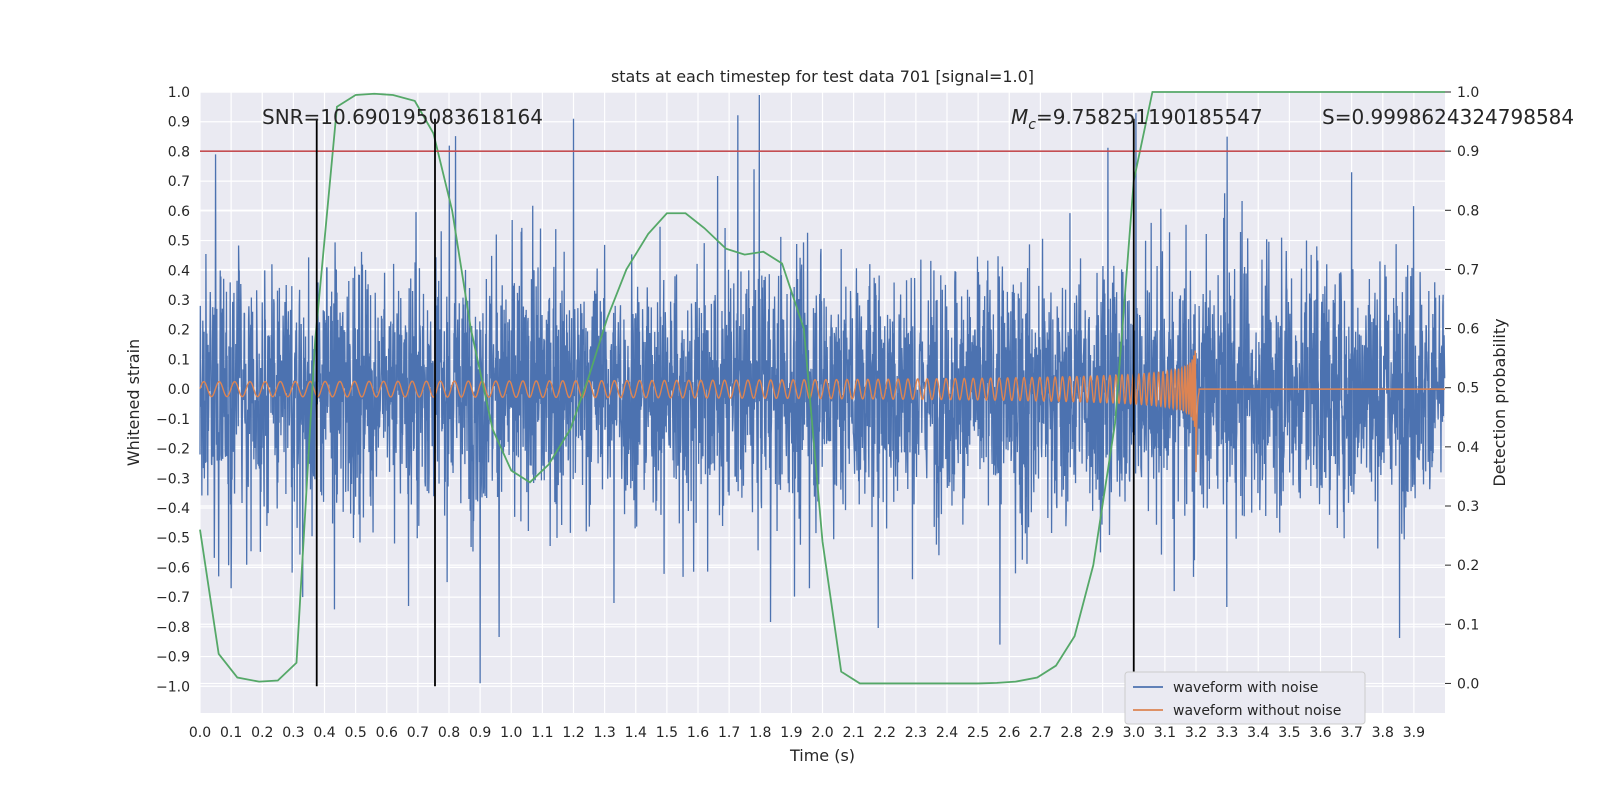  What do you see at coordinates (1468, 152) in the screenshot?
I see `y-tick-label-right: 0.9` at bounding box center [1468, 152].